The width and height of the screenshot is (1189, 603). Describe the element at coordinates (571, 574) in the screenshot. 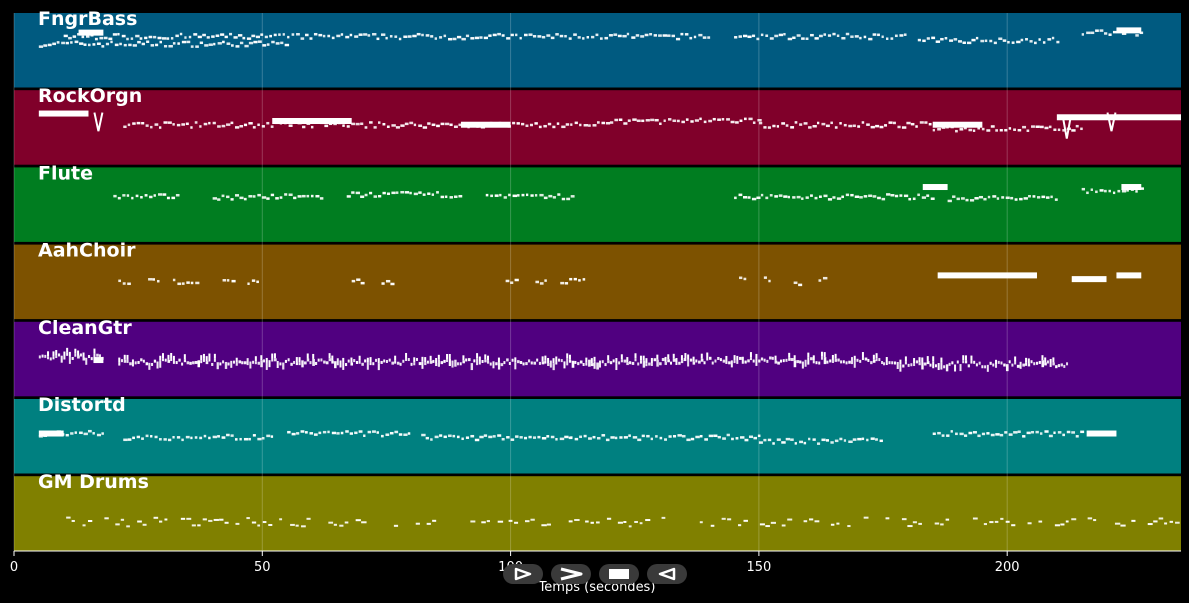

I see `fast-forward-button` at that location.